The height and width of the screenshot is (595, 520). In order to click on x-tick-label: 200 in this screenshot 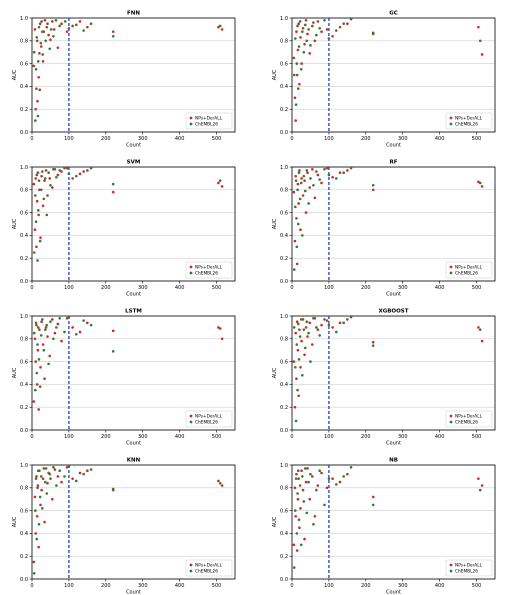, I will do `click(366, 139)`.